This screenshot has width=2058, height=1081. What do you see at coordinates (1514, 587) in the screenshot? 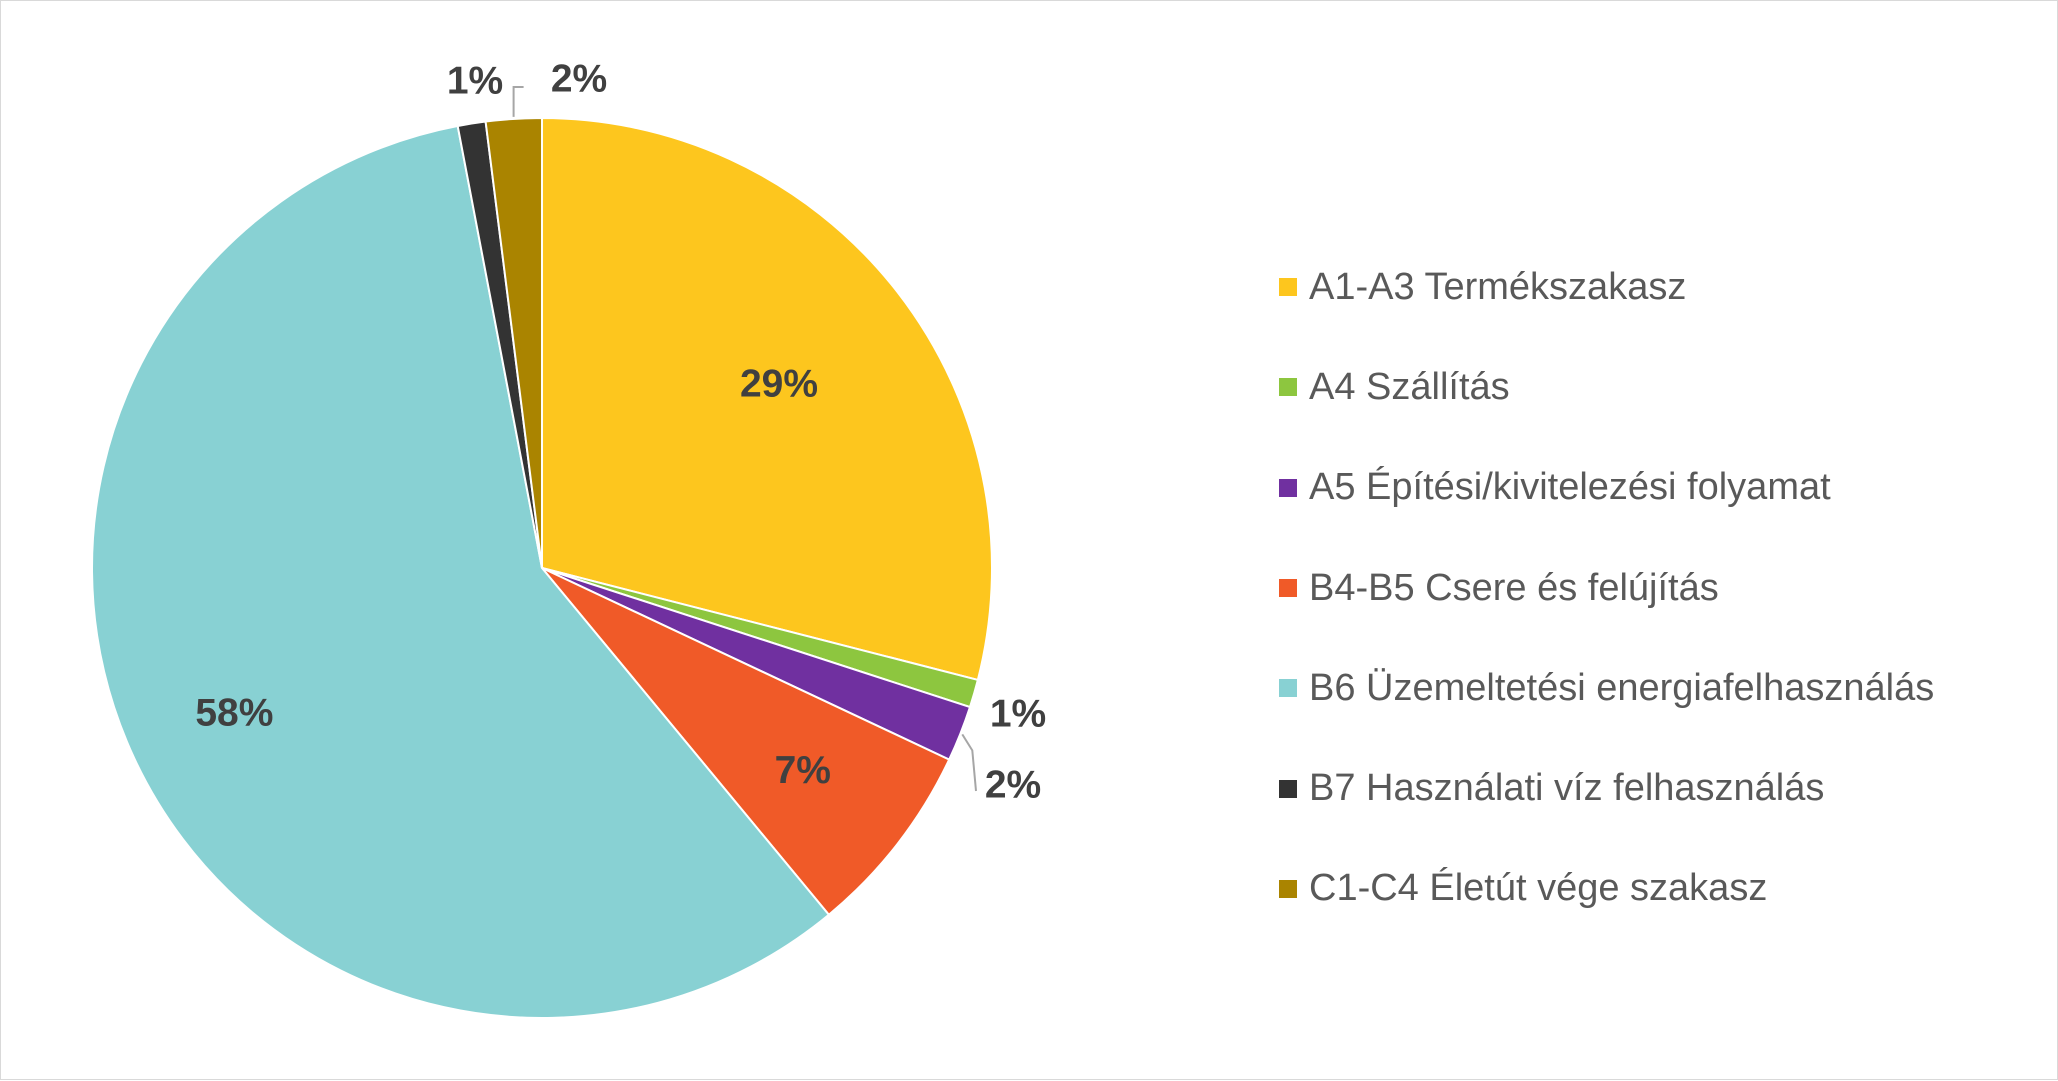
I see `legend-label: B4-B5 Csere és felújítás` at bounding box center [1514, 587].